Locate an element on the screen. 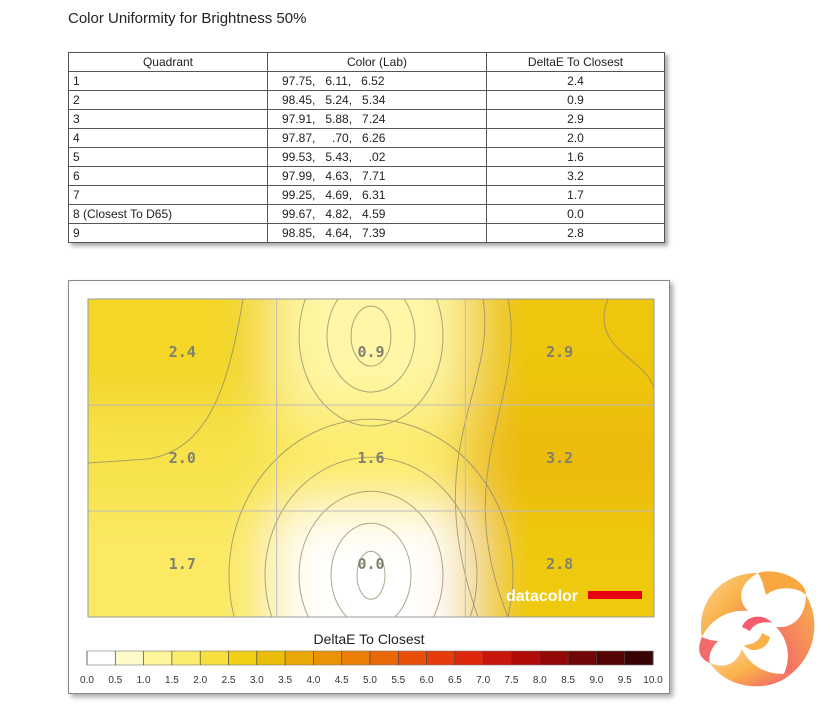 The image size is (830, 717). colorbar-tick-label: 5.0 is located at coordinates (370, 680).